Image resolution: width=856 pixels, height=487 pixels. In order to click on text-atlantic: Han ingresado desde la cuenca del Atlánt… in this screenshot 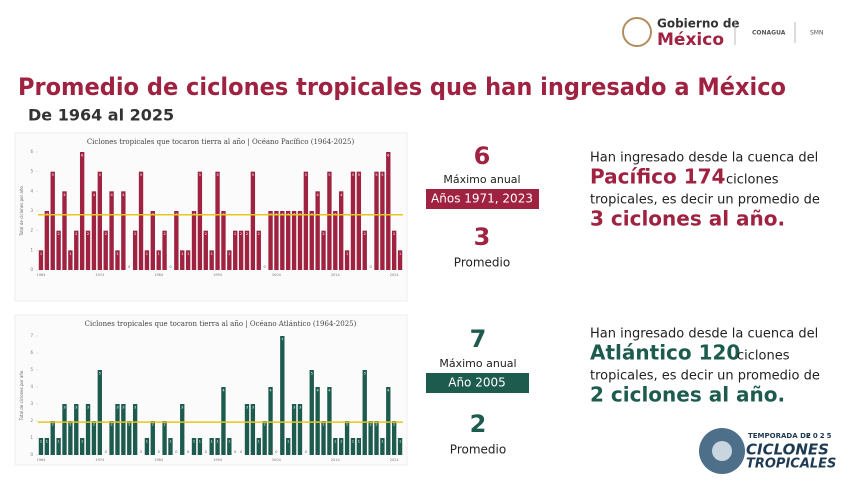, I will do `click(705, 367)`.